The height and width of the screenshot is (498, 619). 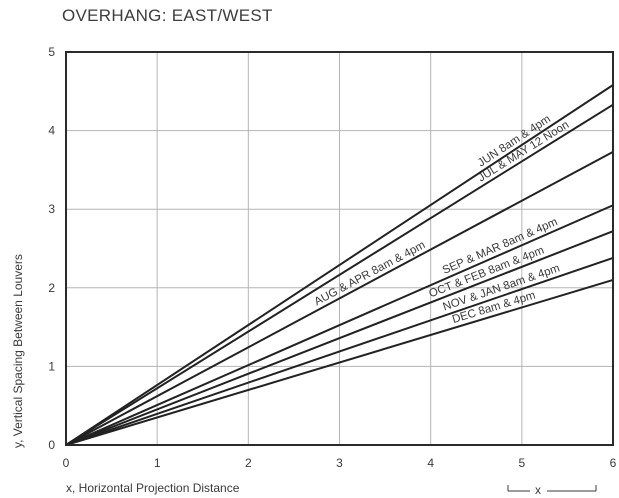 I want to click on dimension-indicator: x, so click(x=552, y=490).